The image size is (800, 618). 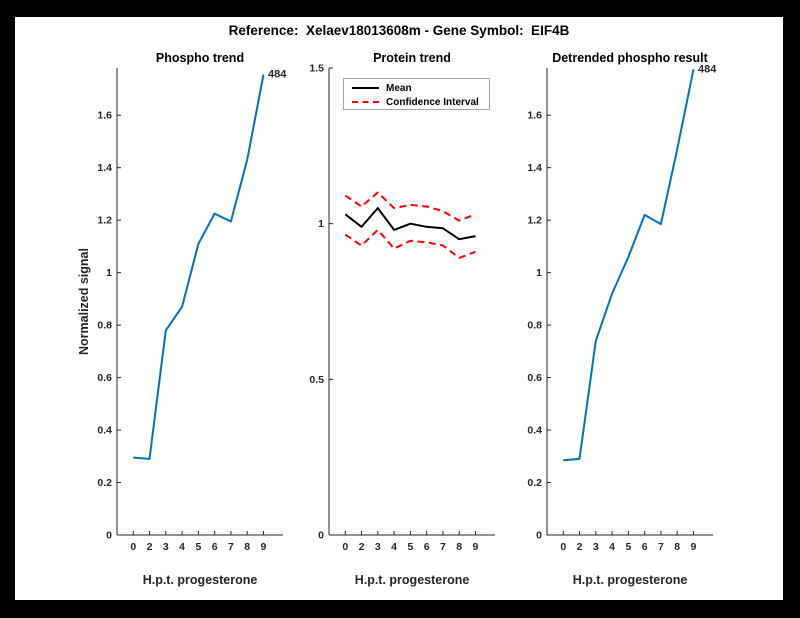 I want to click on legend-label-mean: Mean, so click(x=399, y=88).